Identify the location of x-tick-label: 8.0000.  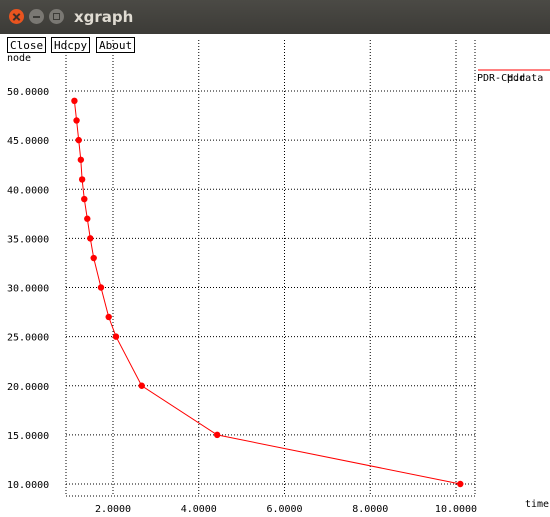
(370, 509).